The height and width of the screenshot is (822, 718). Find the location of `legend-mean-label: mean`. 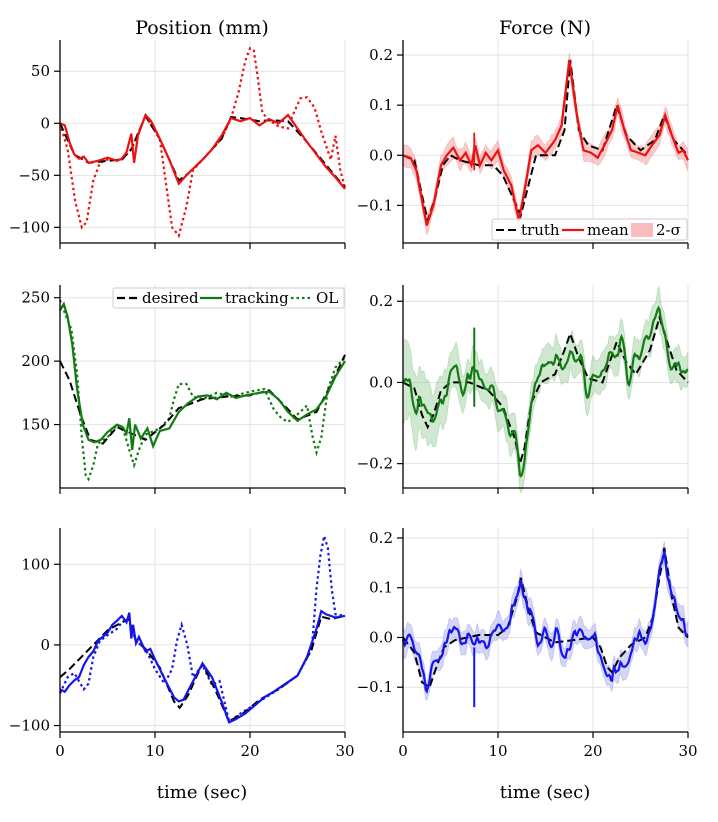

legend-mean-label: mean is located at coordinates (608, 230).